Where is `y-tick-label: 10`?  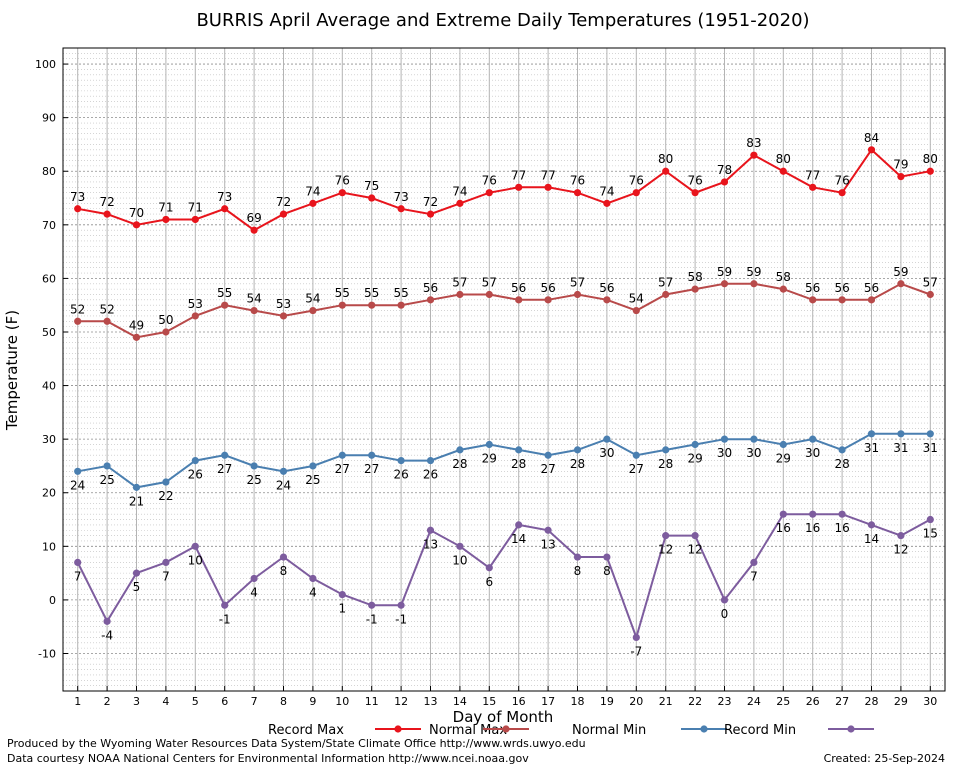 y-tick-label: 10 is located at coordinates (49, 546).